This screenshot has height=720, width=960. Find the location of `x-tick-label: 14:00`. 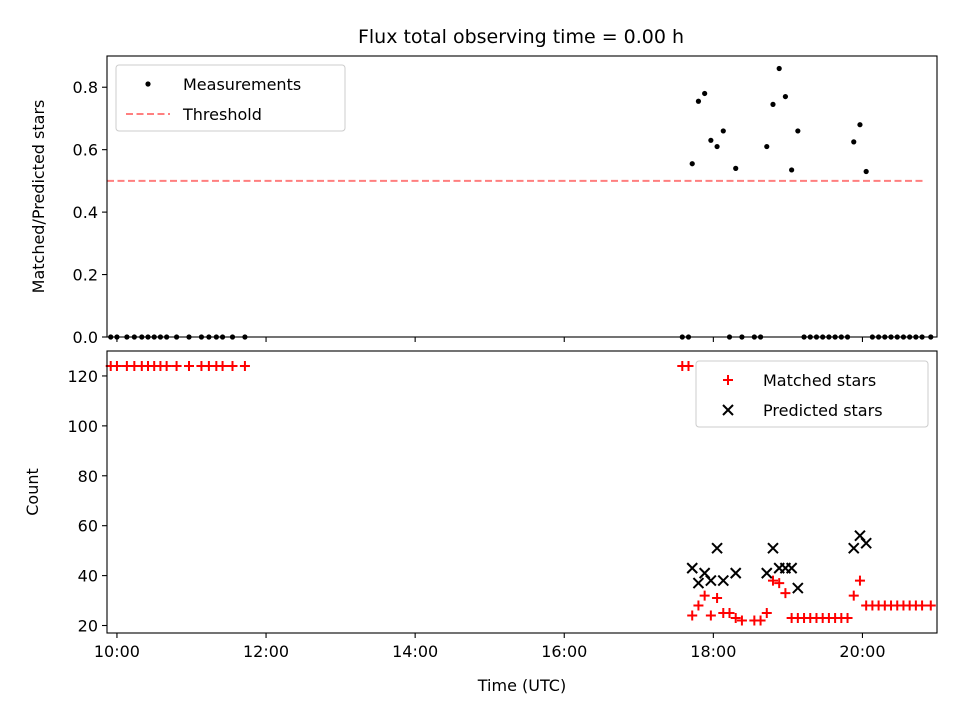

x-tick-label: 14:00 is located at coordinates (415, 651).